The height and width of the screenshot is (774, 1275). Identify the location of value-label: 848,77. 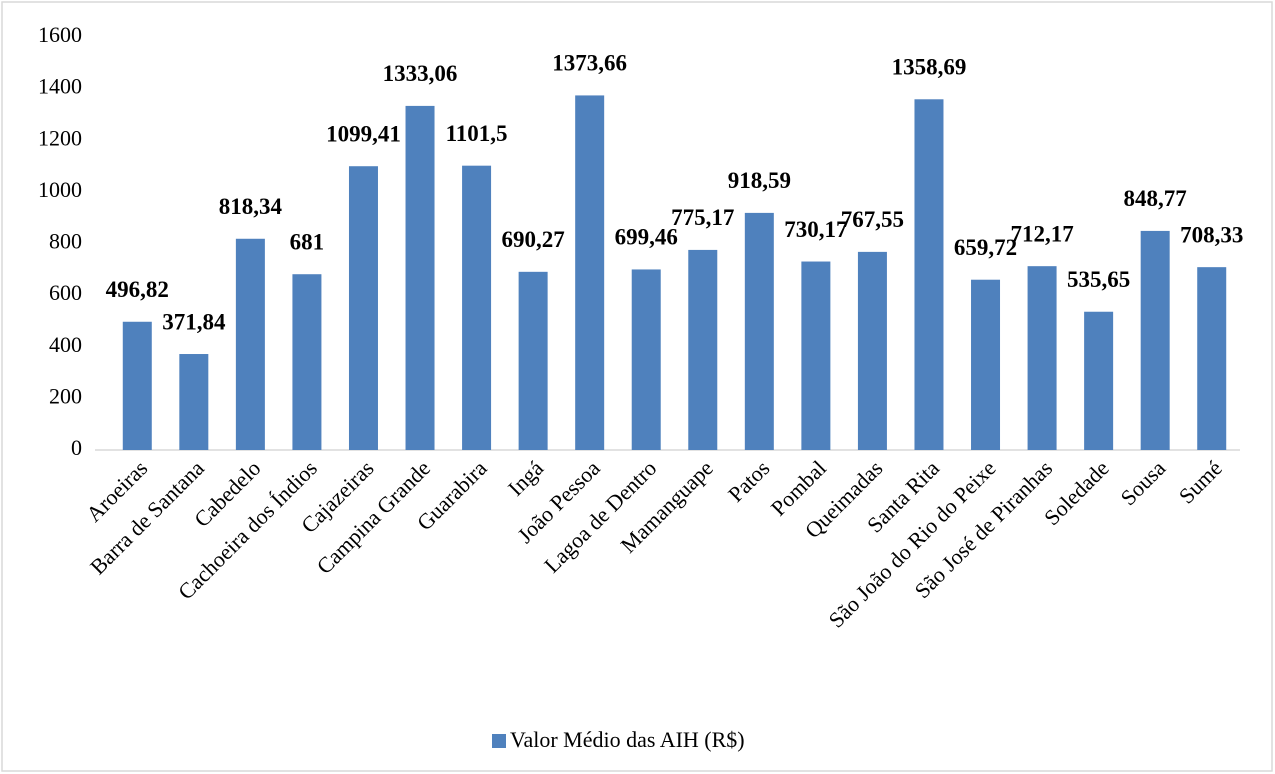
(1155, 198).